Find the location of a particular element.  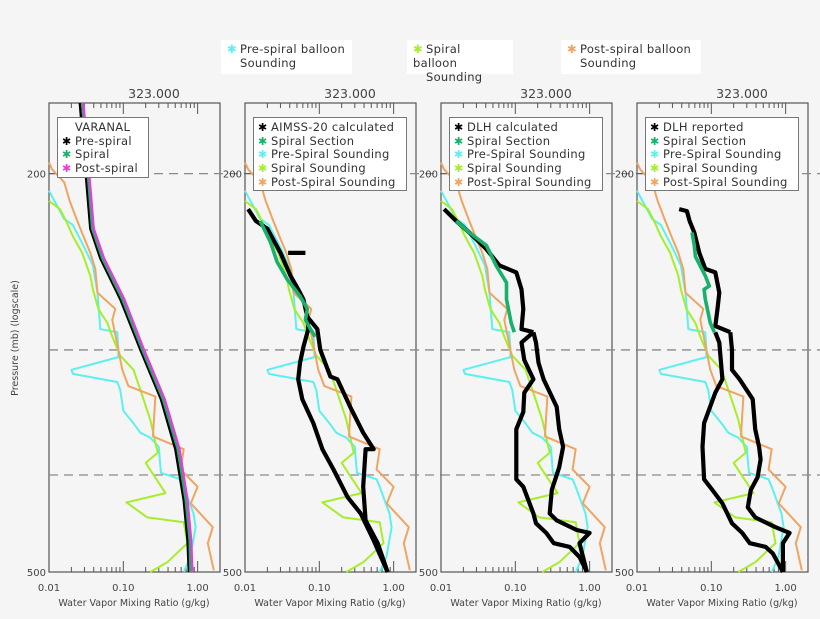

legend-label: Spiral Section is located at coordinates (313, 140).